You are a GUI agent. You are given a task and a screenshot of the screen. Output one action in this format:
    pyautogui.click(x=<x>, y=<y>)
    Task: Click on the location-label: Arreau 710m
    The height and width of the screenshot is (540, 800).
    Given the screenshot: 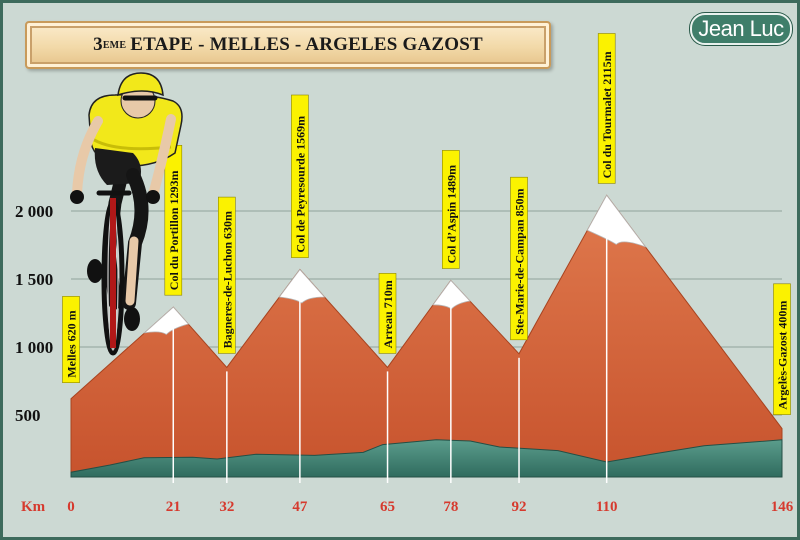 What is the action you would take?
    pyautogui.click(x=387, y=313)
    